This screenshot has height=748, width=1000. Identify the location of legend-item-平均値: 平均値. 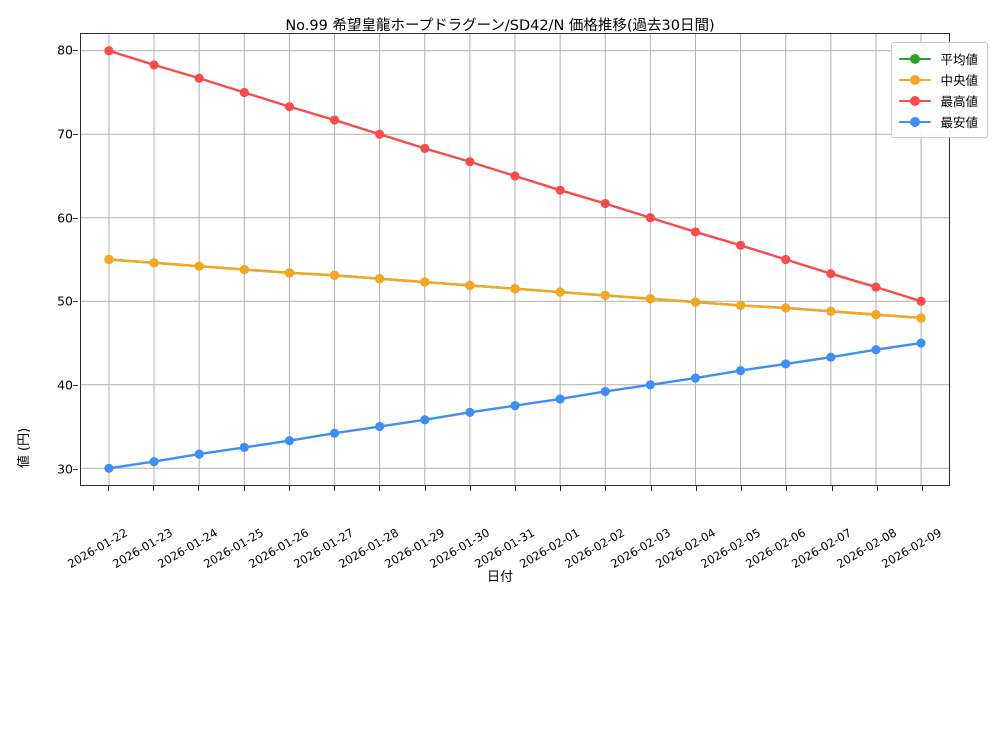
(938, 58).